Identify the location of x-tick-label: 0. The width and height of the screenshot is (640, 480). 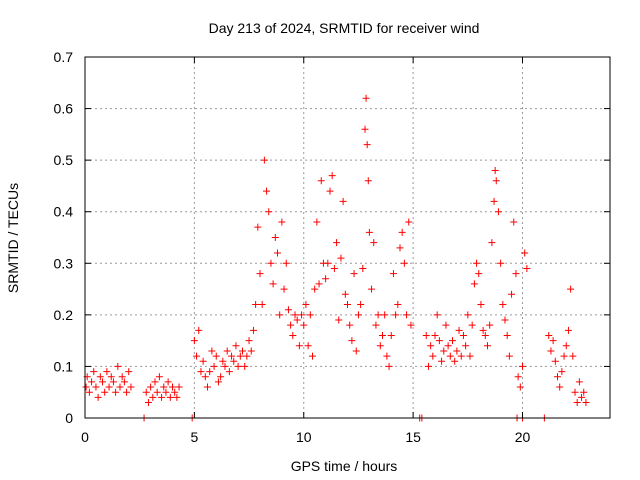
(85, 437).